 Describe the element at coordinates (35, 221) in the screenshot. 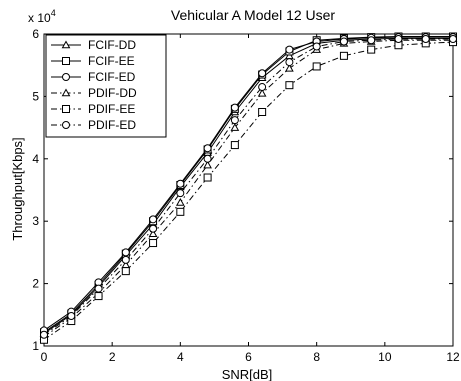

I see `y-tick-label: 3` at that location.